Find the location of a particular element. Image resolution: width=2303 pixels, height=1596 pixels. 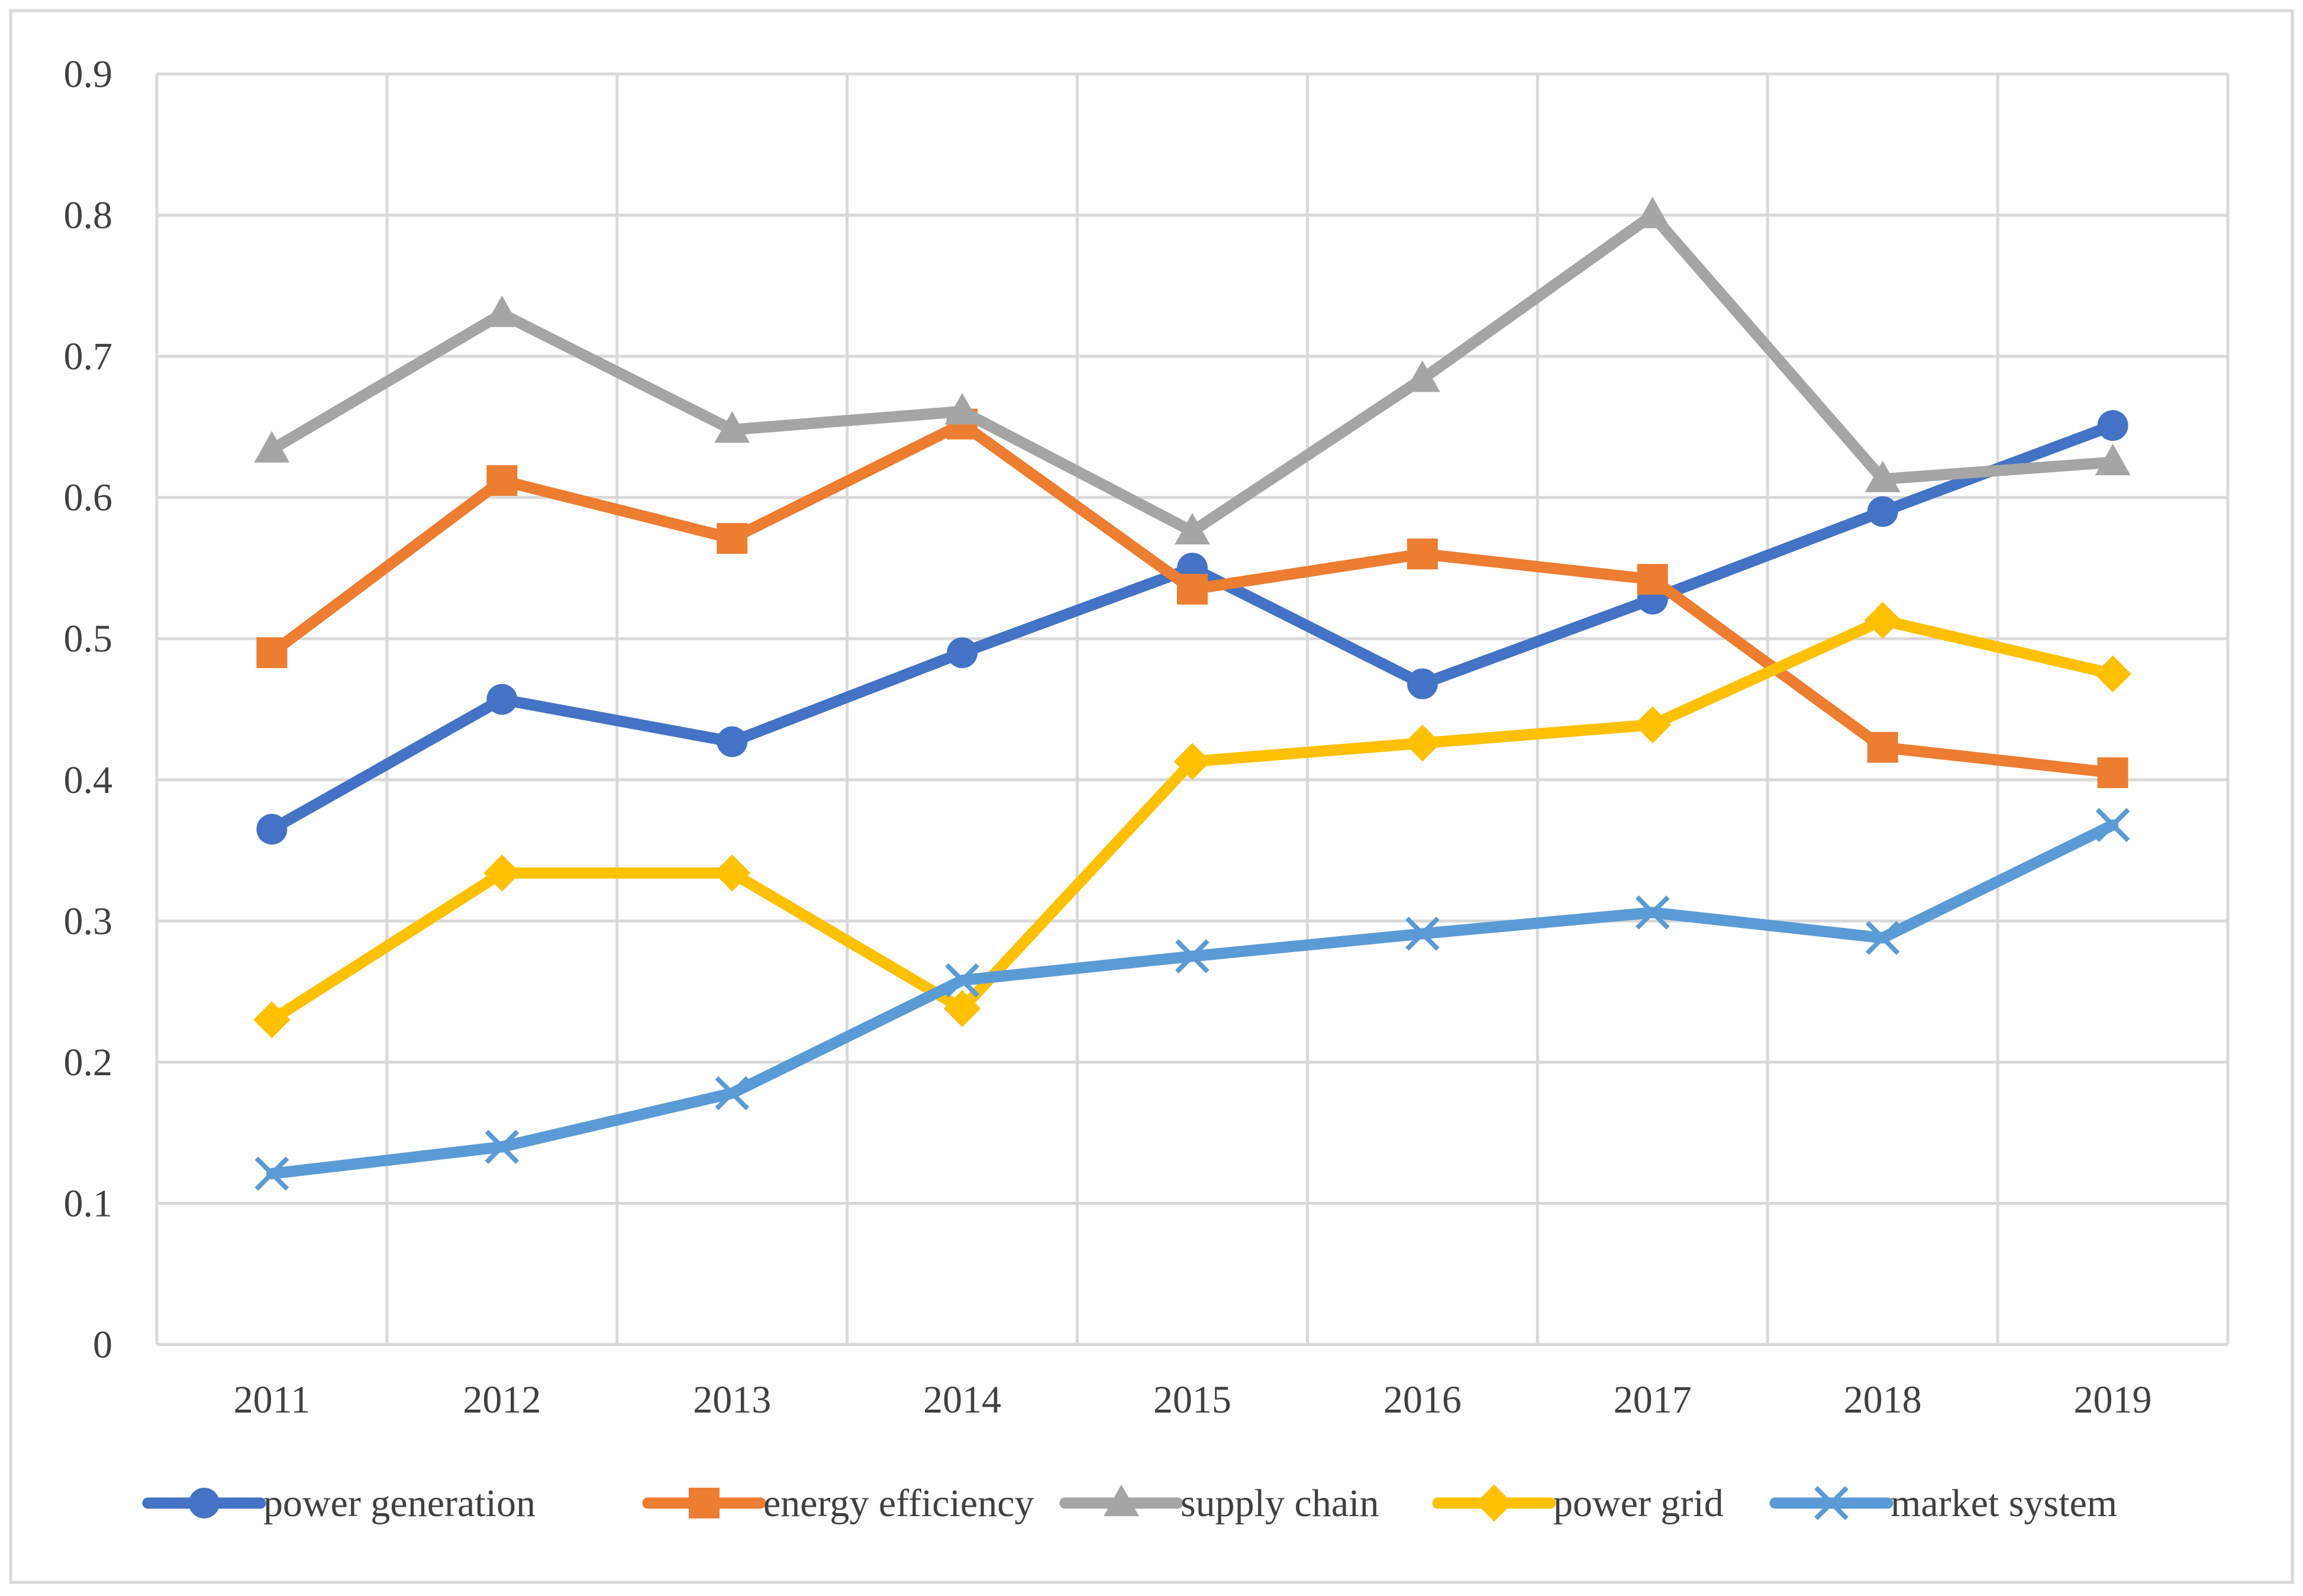

legend-item-supply-chain: supply chain is located at coordinates (1219, 1503).